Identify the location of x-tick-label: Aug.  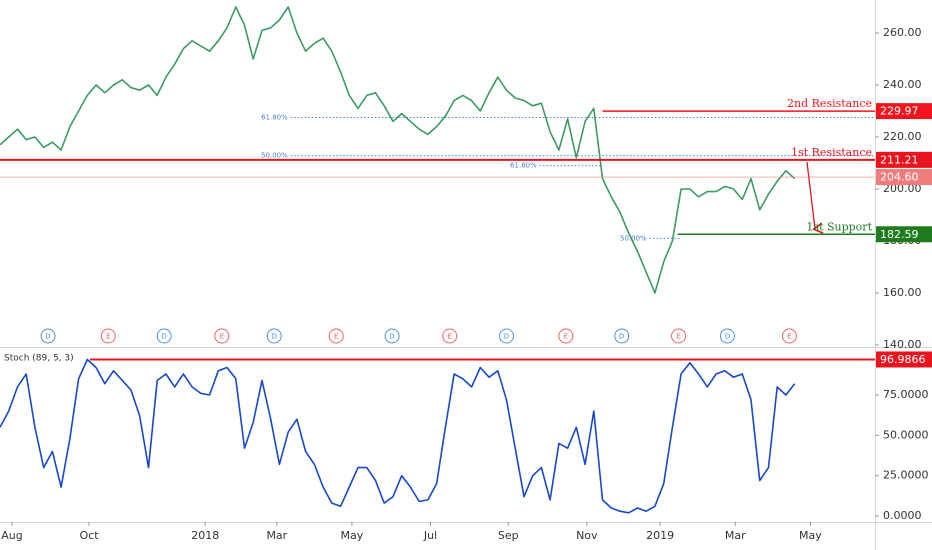
(11, 535).